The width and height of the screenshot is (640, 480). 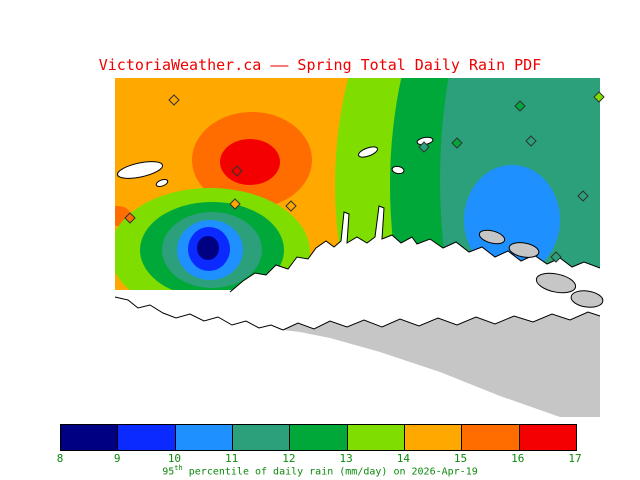 I want to click on colorbar-tick: 14, so click(x=403, y=458).